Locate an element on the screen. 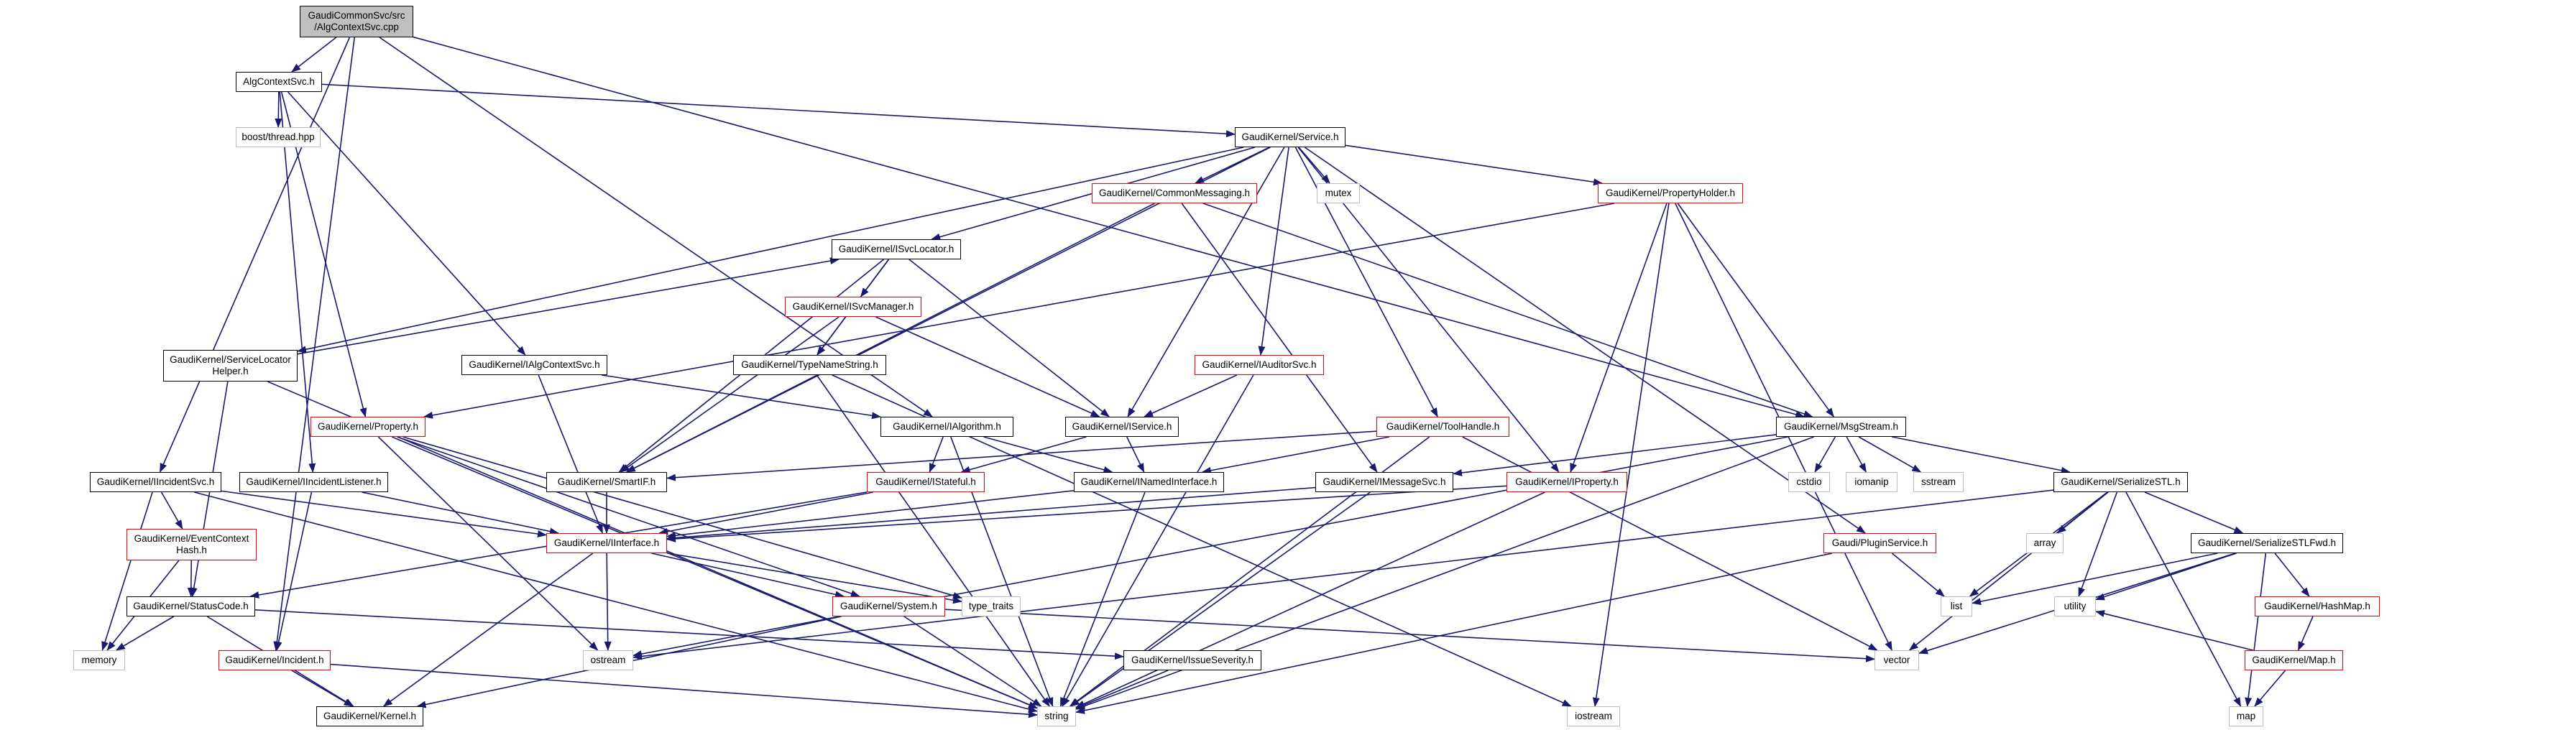  graph-node-label: GaudiKernel/IAlgContextSvc.h is located at coordinates (534, 365).